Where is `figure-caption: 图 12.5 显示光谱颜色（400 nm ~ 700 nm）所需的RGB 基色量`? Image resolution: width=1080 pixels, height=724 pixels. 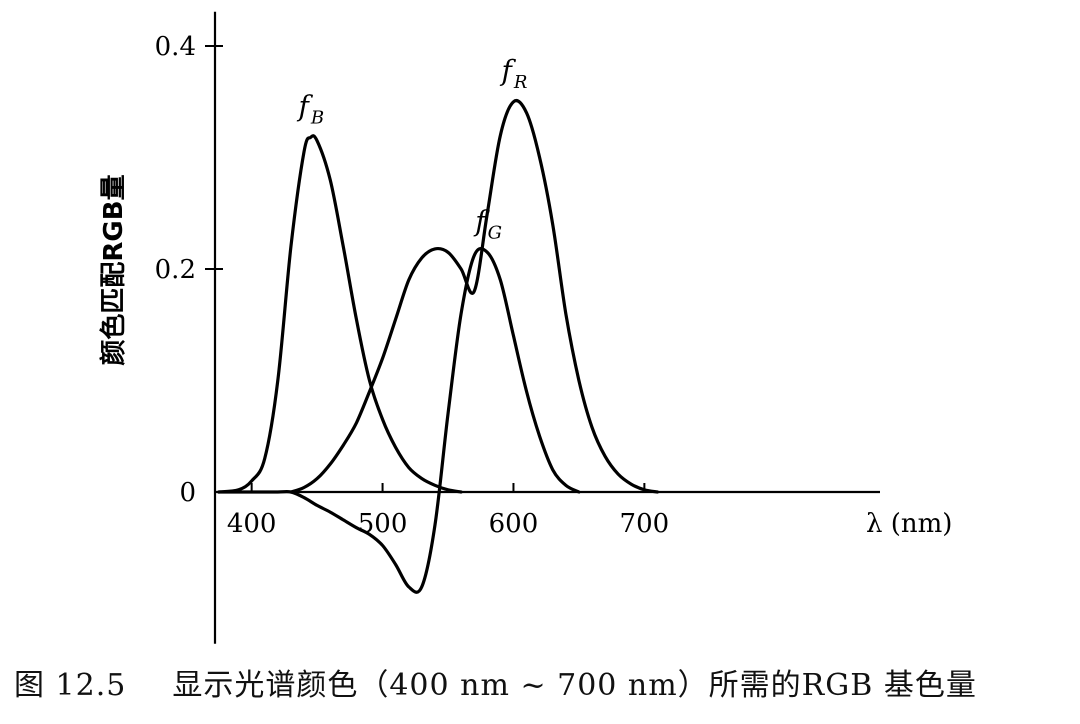
figure-caption: 图 12.5 显示光谱颜色（400 nm ~ 700 nm）所需的RGB 基色量 is located at coordinates (495, 682).